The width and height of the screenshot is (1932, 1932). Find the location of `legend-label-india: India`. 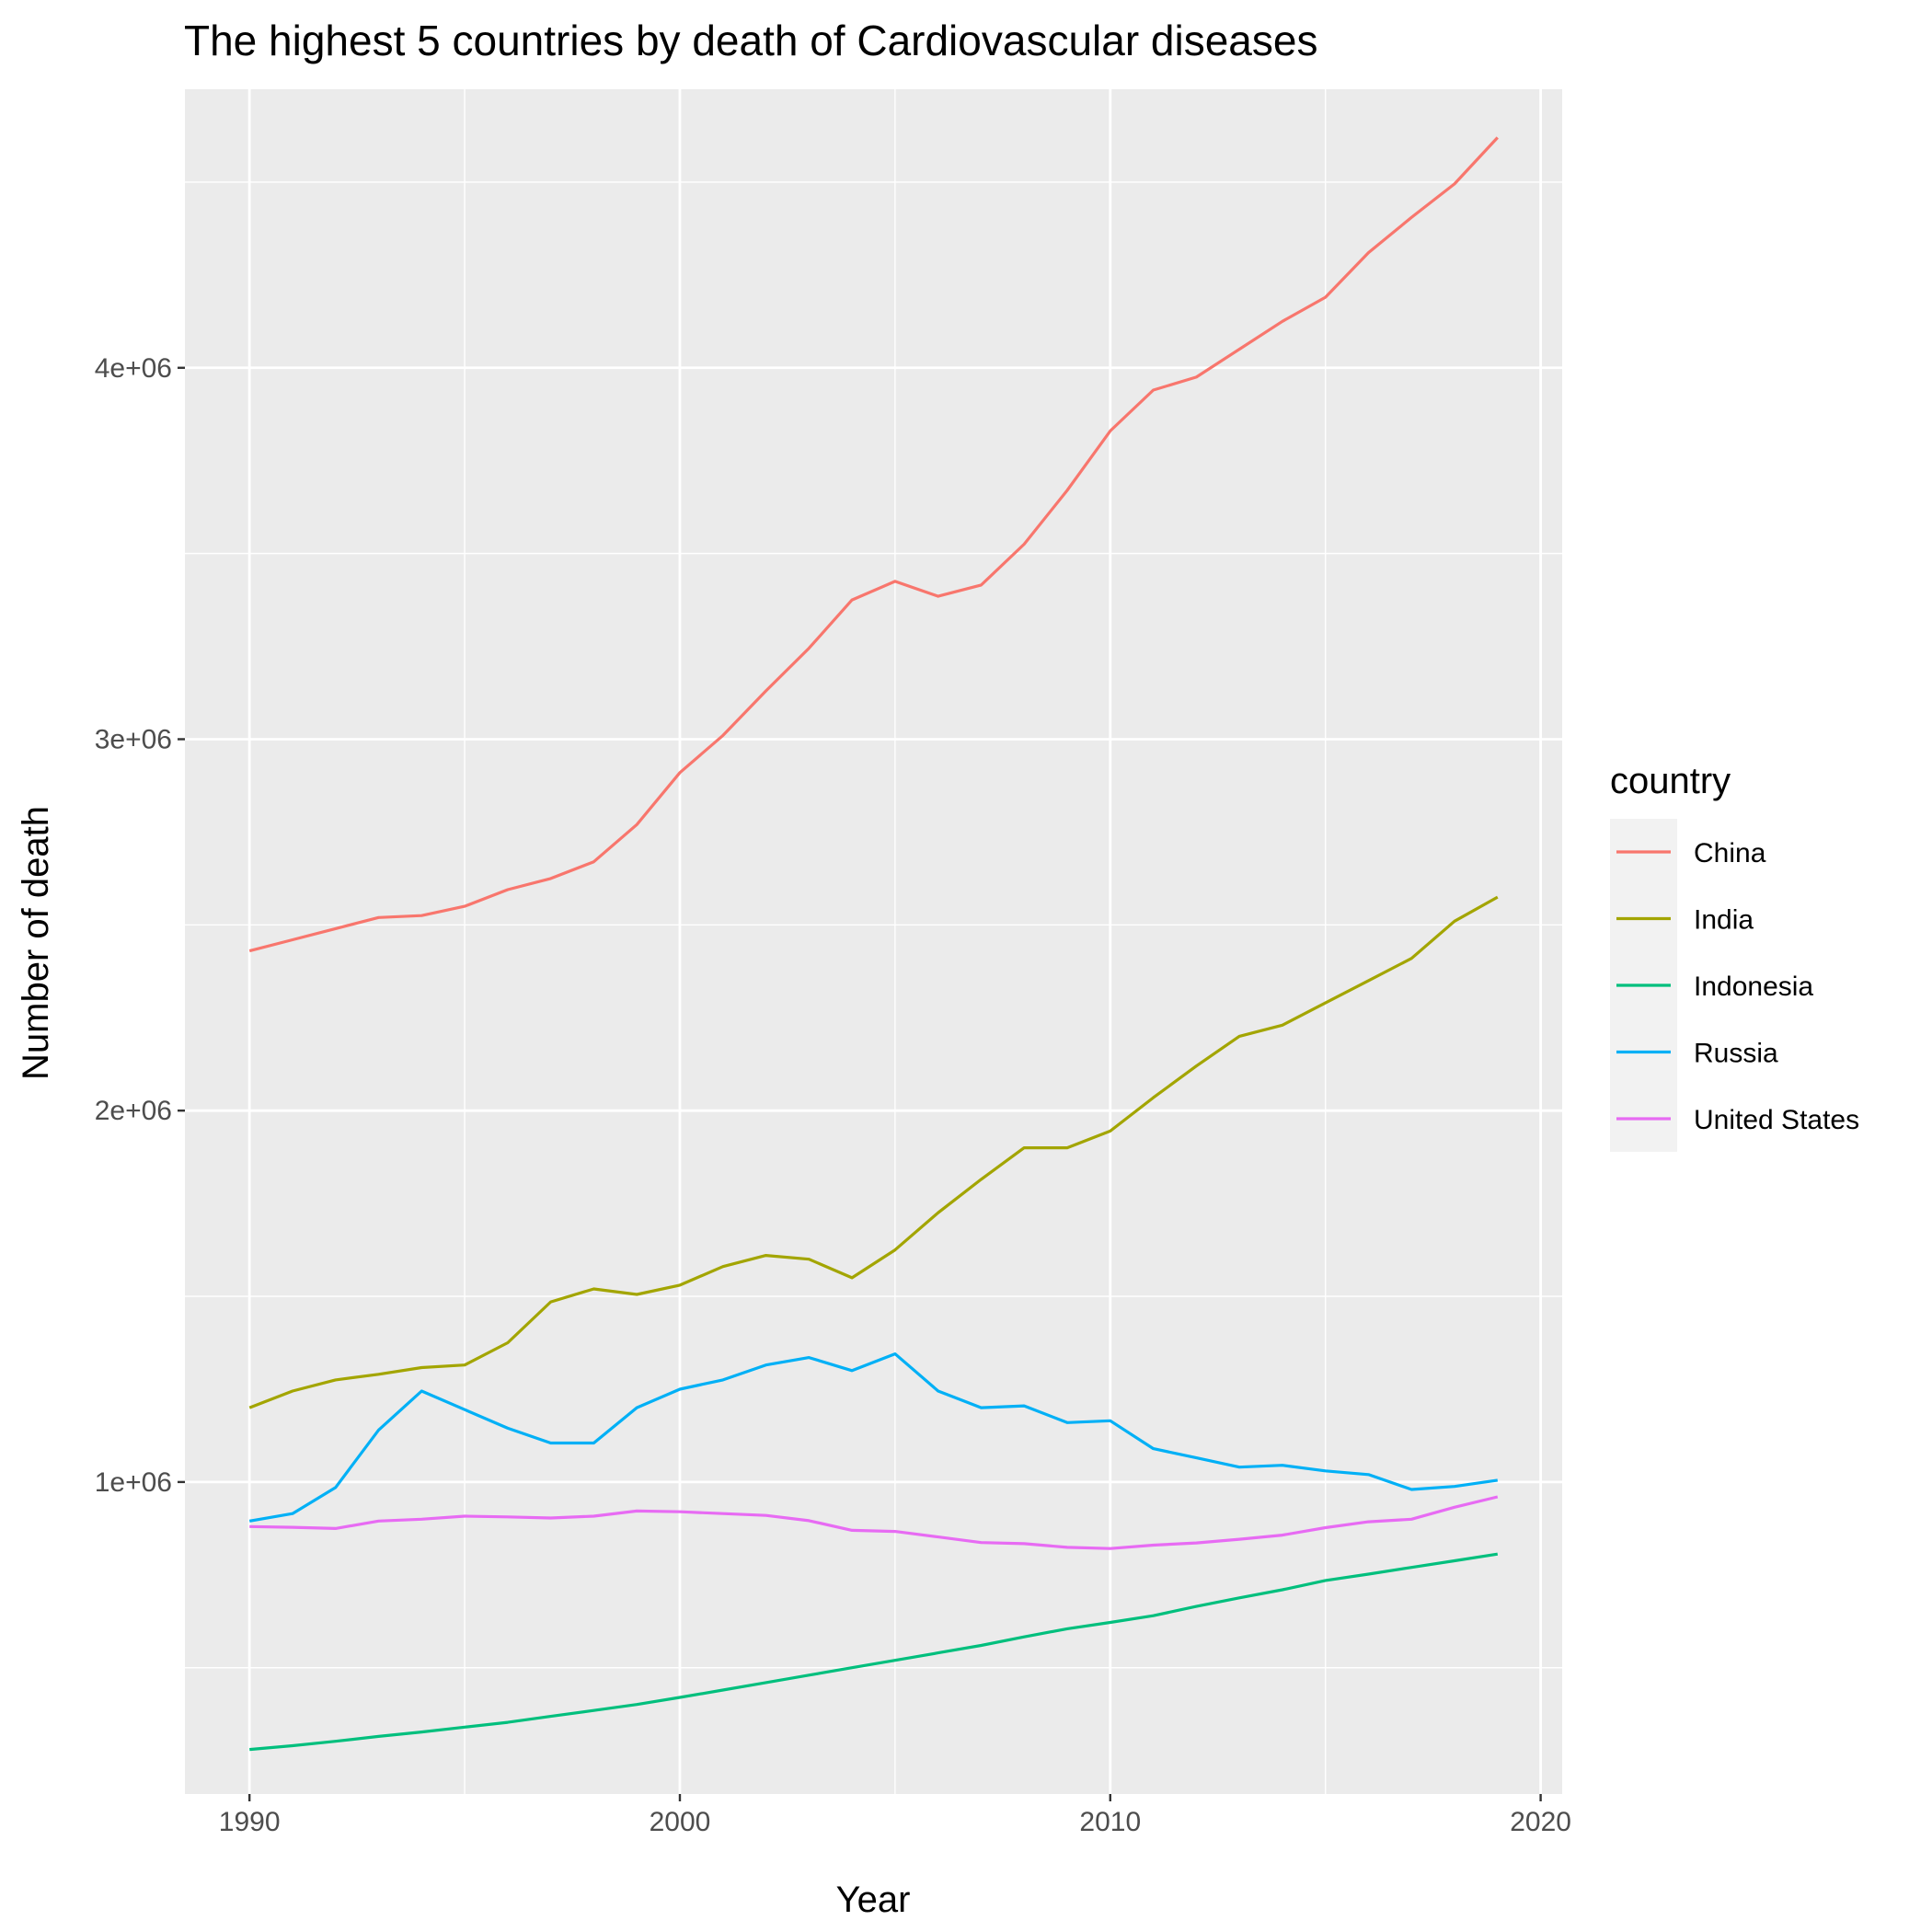

legend-label-india: India is located at coordinates (1724, 920).